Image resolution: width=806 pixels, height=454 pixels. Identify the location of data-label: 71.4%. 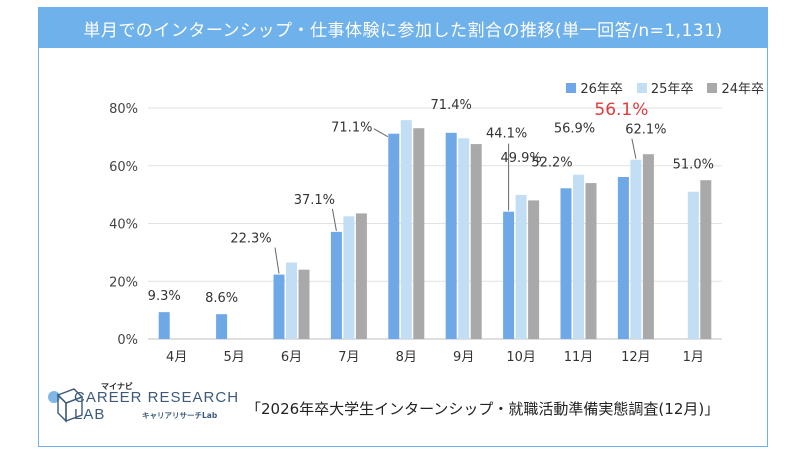
(451, 105).